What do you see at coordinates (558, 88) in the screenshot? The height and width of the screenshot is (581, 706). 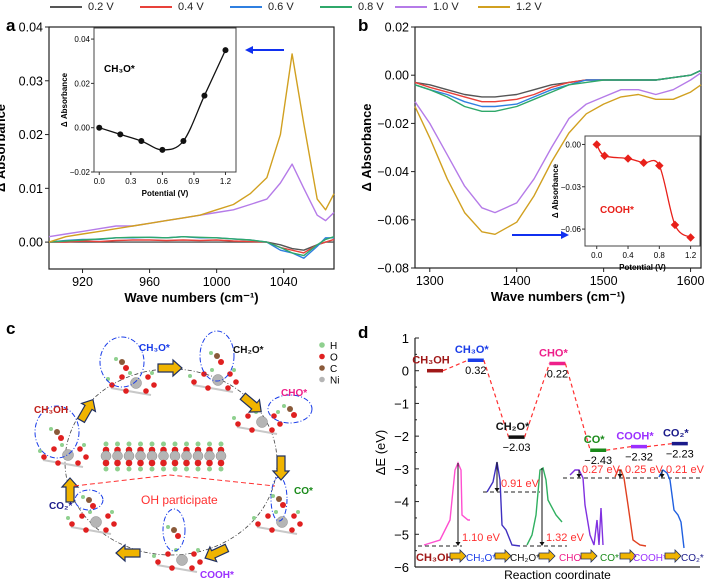 I see `series-line-0.6V` at bounding box center [558, 88].